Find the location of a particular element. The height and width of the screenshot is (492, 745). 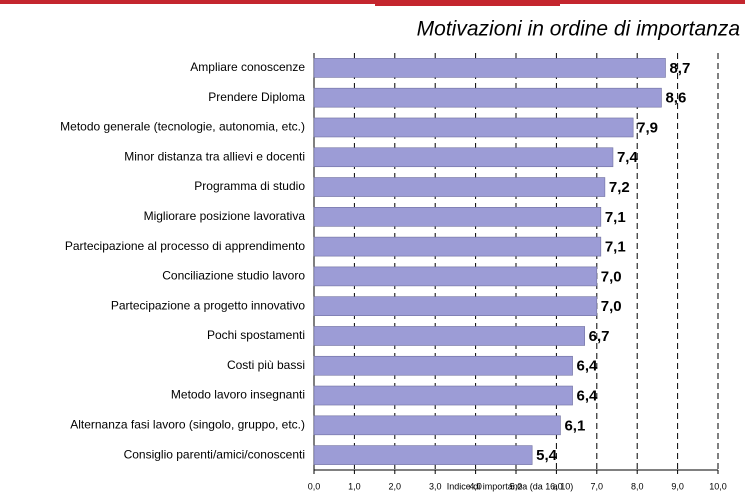

y-tick-label: Conciliazione studio lavoro is located at coordinates (233, 276).